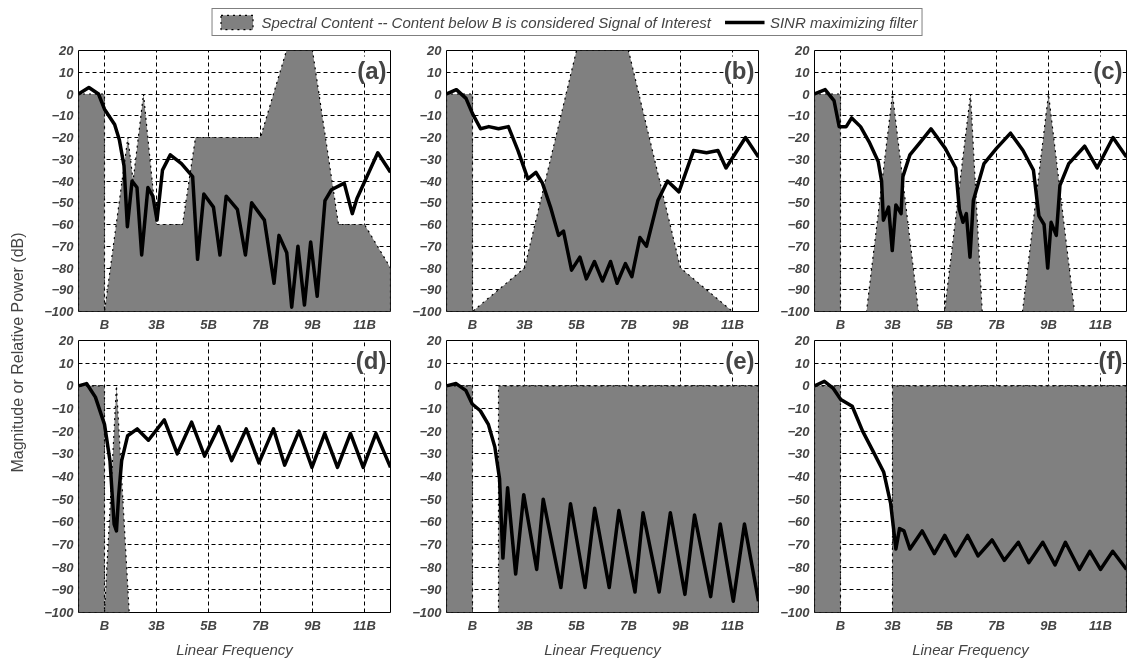 The width and height of the screenshot is (1134, 660). What do you see at coordinates (740, 360) in the screenshot?
I see `annotation: (e)` at bounding box center [740, 360].